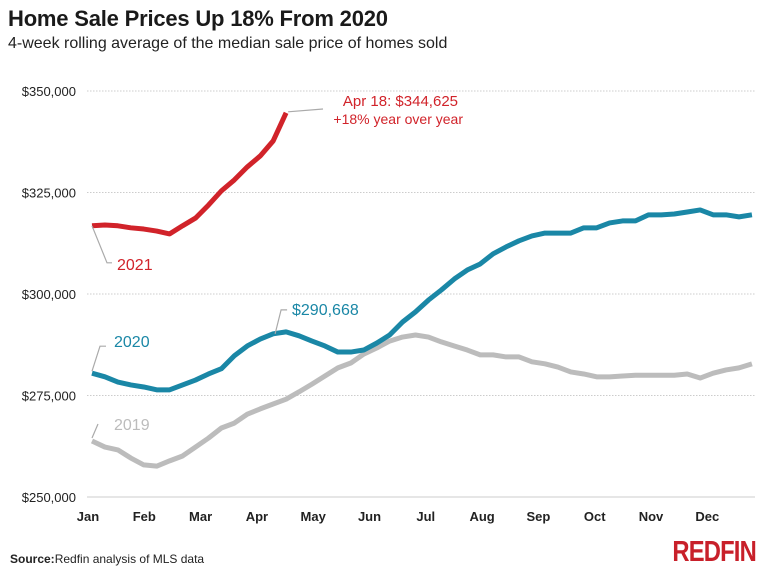  What do you see at coordinates (95, 431) in the screenshot?
I see `leader-2019` at bounding box center [95, 431].